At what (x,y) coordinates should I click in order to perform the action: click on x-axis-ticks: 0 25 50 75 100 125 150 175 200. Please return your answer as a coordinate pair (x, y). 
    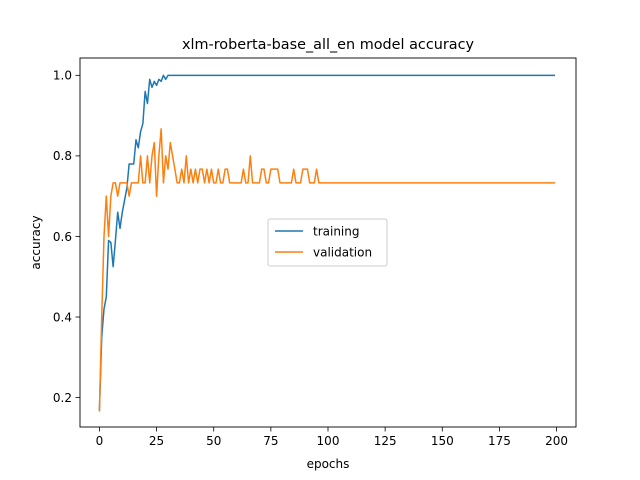
    Looking at the image, I should click on (332, 437).